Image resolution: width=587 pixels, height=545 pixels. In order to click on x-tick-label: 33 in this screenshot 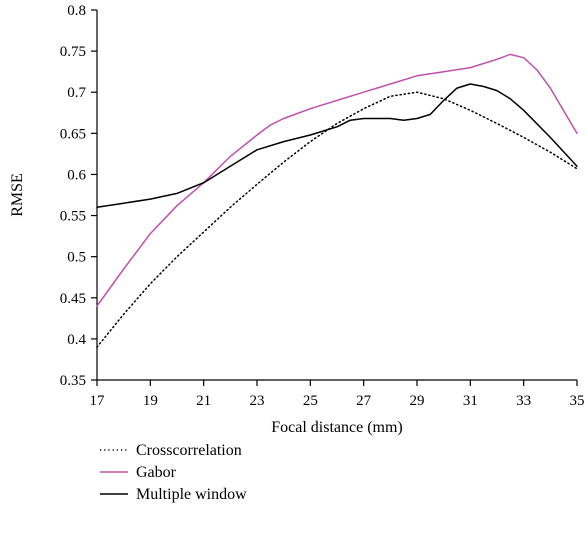, I will do `click(523, 401)`.